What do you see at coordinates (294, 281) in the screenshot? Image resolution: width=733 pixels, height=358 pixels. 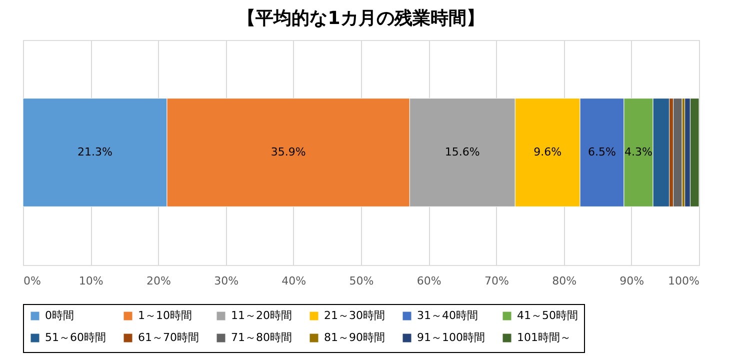 I see `x-tick-label: 40%` at bounding box center [294, 281].